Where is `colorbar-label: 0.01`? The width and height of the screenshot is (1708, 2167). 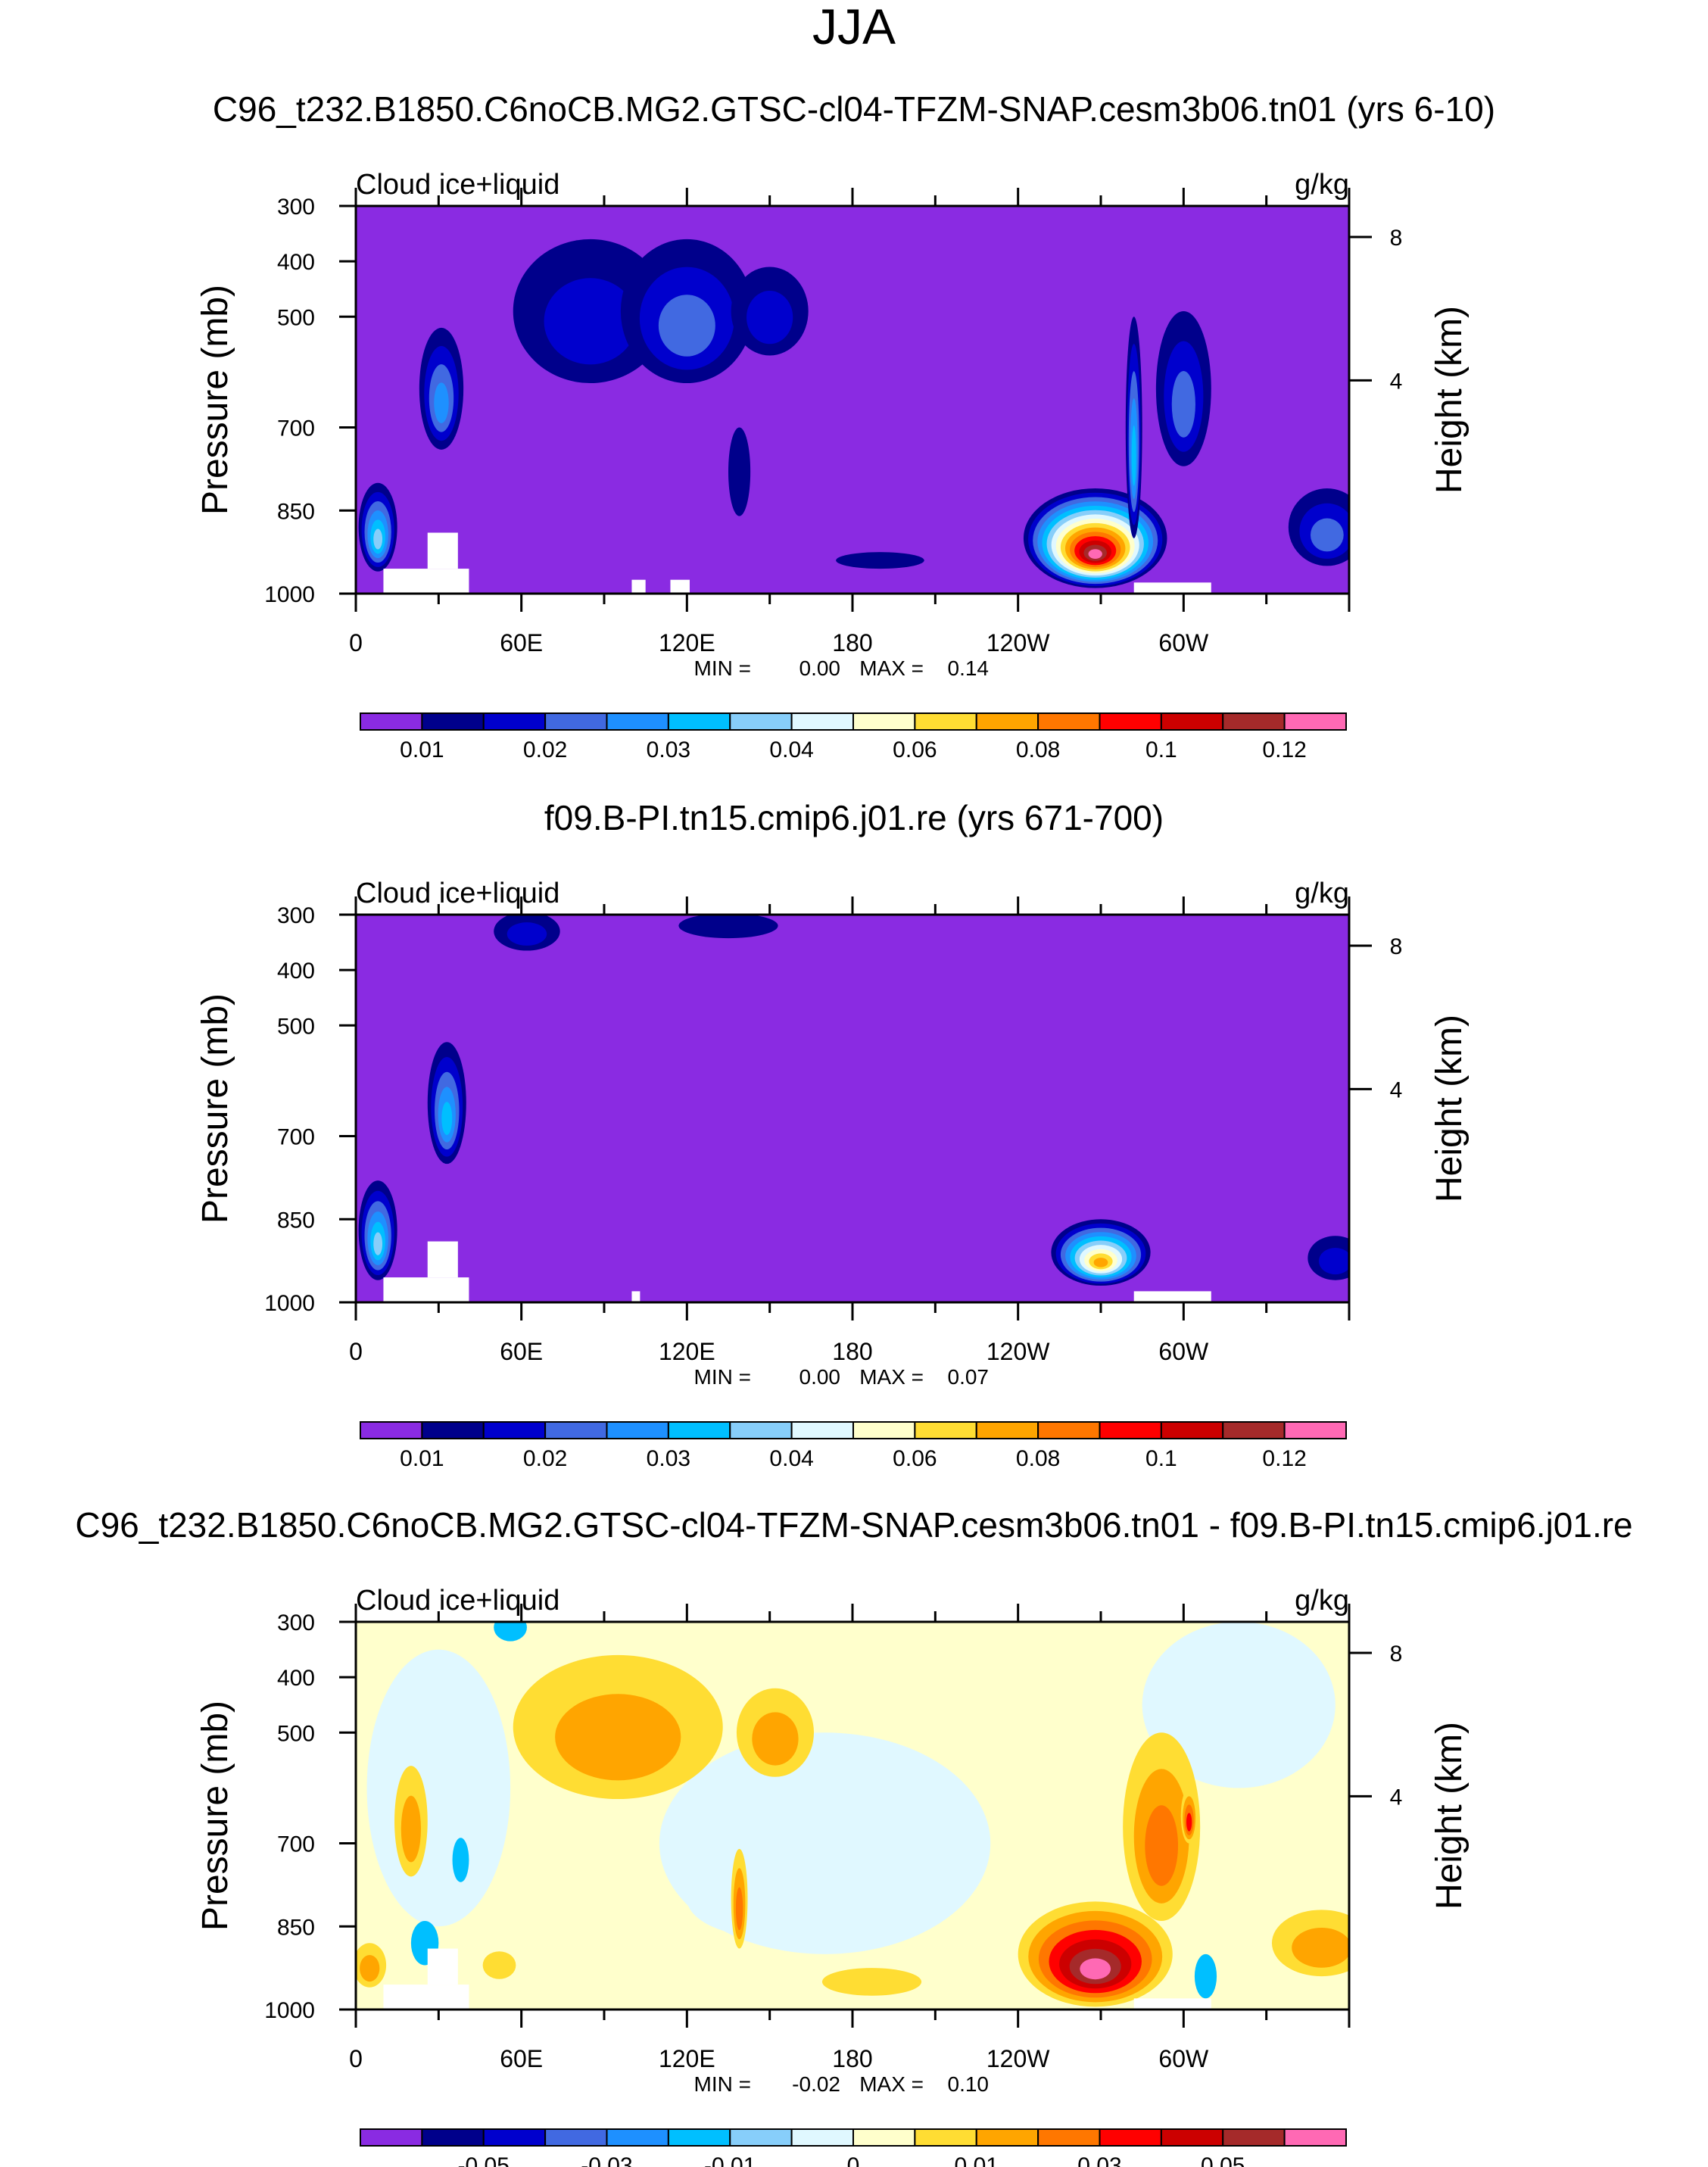
colorbar-label: 0.01 is located at coordinates (422, 1458).